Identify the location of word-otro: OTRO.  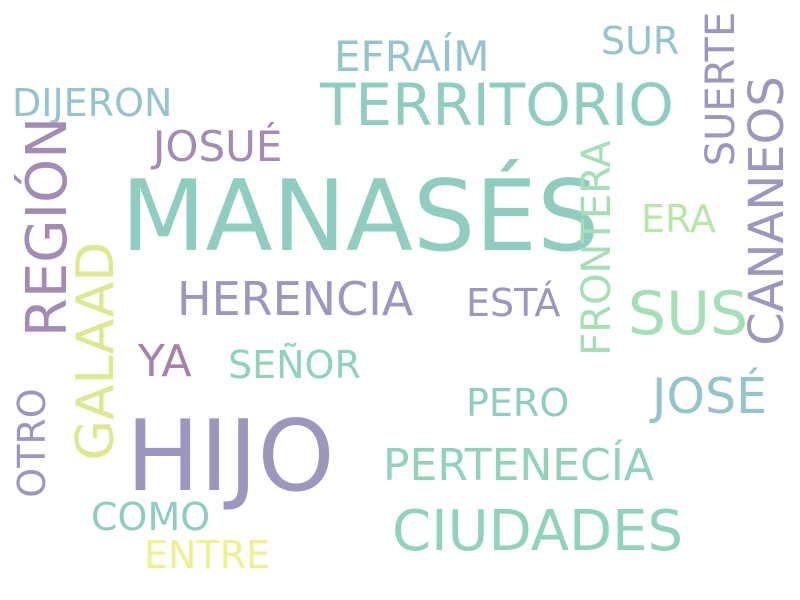
(32, 443).